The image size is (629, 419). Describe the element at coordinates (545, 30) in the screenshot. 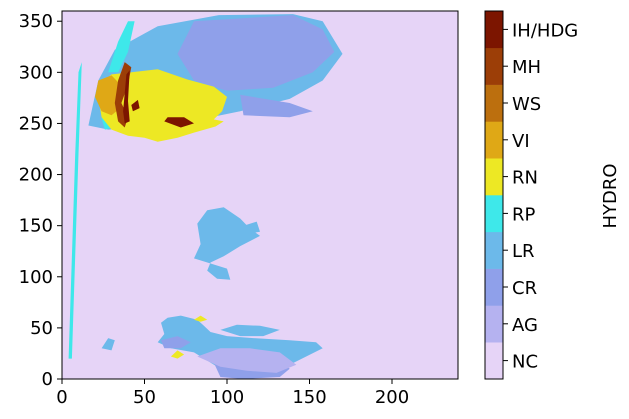

I see `colorbar-tick-label: IH/HDG` at that location.